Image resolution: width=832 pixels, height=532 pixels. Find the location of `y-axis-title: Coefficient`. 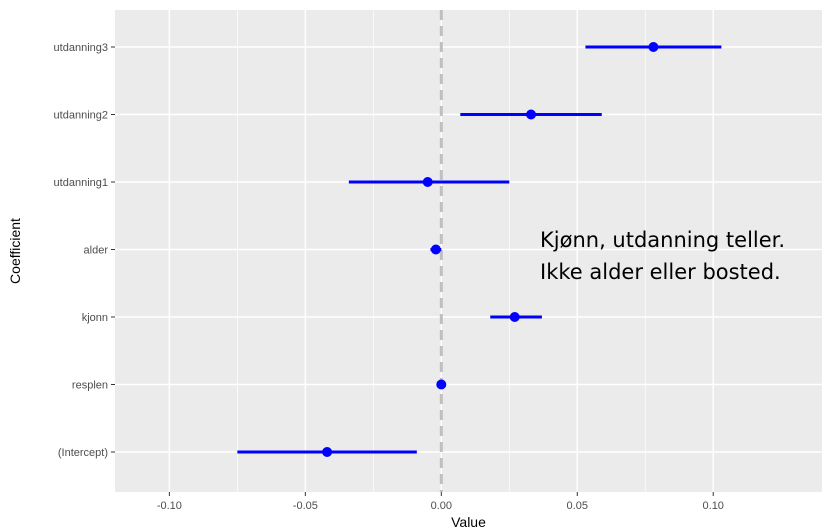

y-axis-title: Coefficient is located at coordinates (15, 251).